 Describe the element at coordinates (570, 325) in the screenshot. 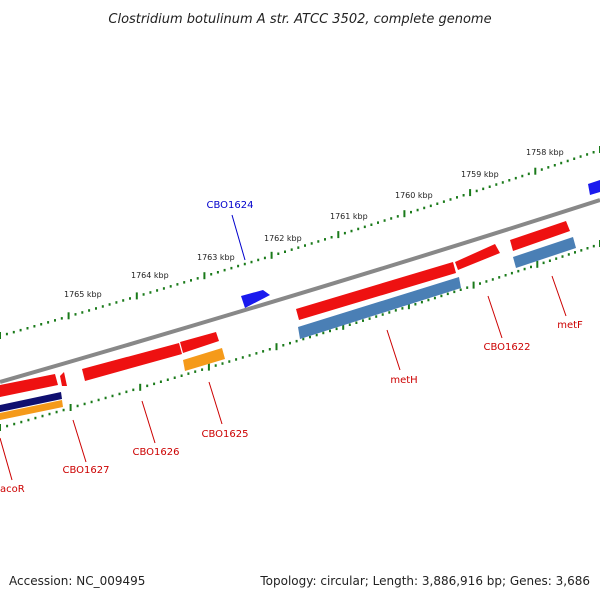

I see `gene-label-metf: metF` at that location.